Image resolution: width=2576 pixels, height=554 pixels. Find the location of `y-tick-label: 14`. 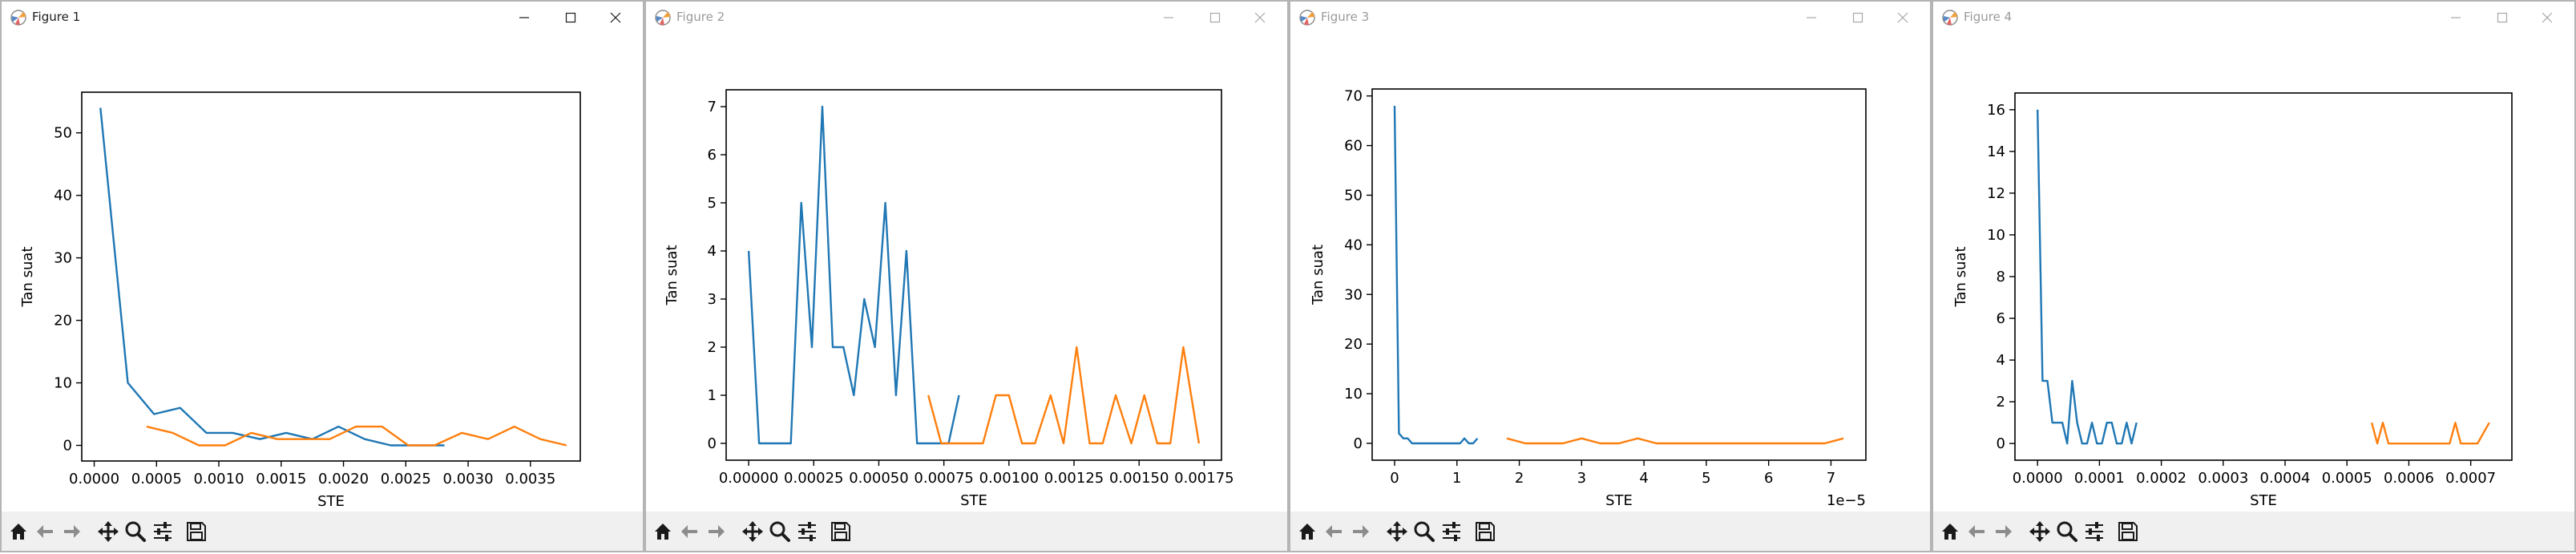

y-tick-label: 14 is located at coordinates (1996, 152).